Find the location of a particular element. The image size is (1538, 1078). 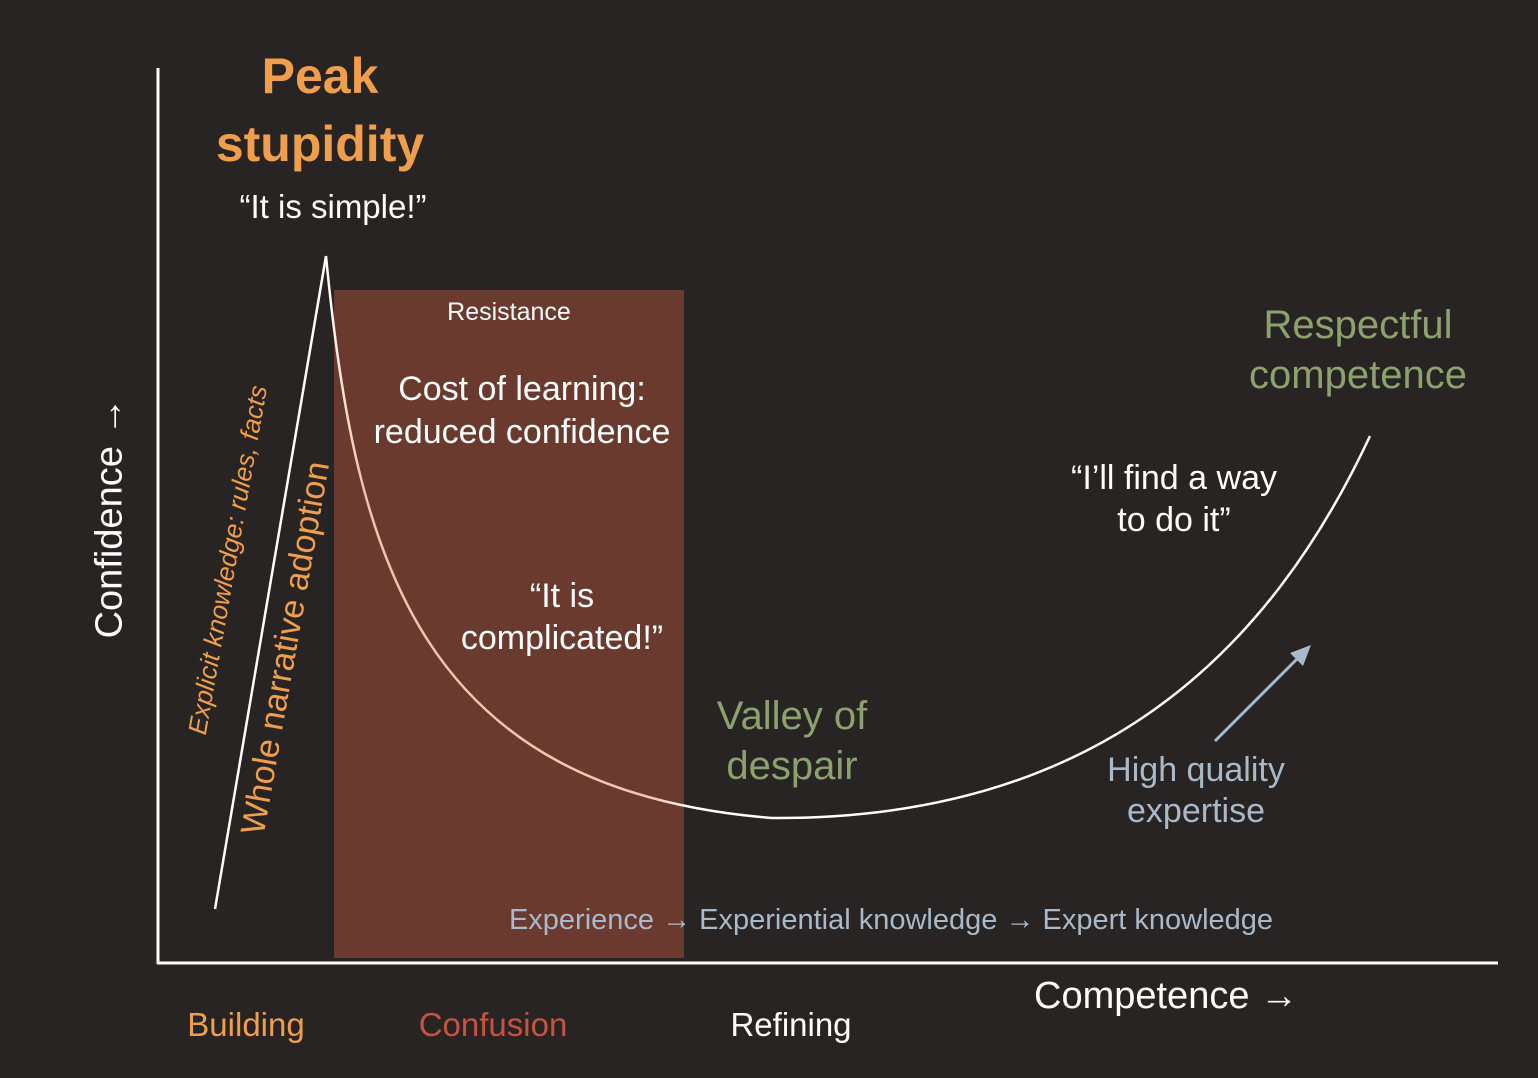

phase-confusion: Confusion is located at coordinates (493, 1024).